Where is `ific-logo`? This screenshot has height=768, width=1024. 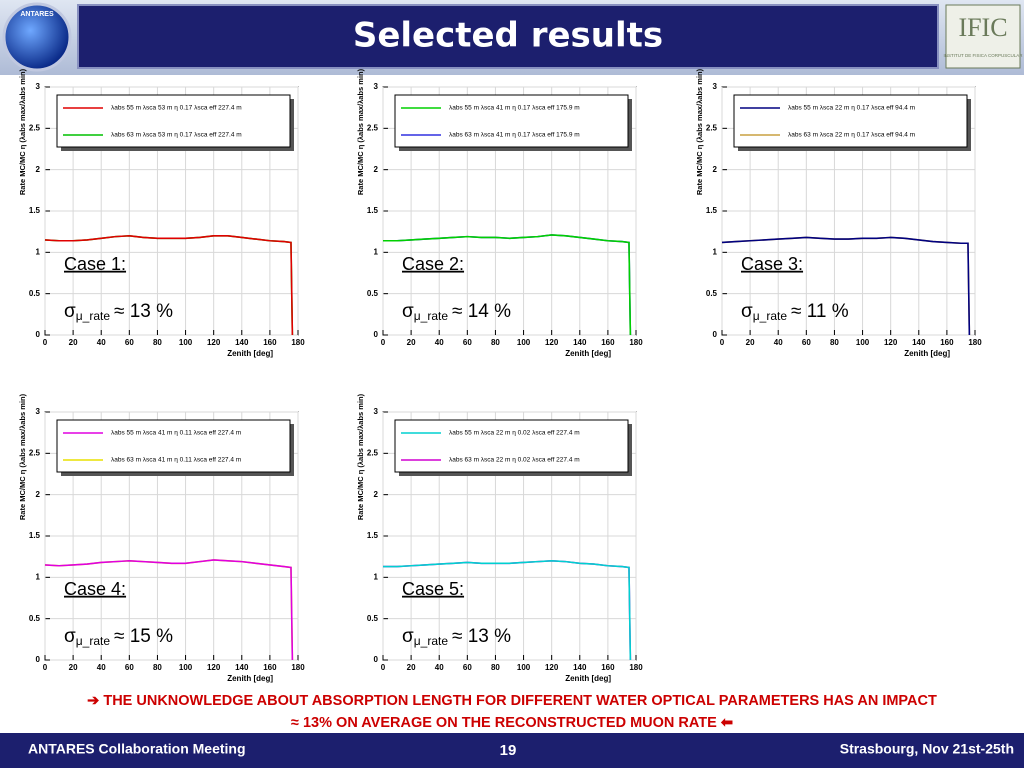
ific-logo is located at coordinates (983, 36).